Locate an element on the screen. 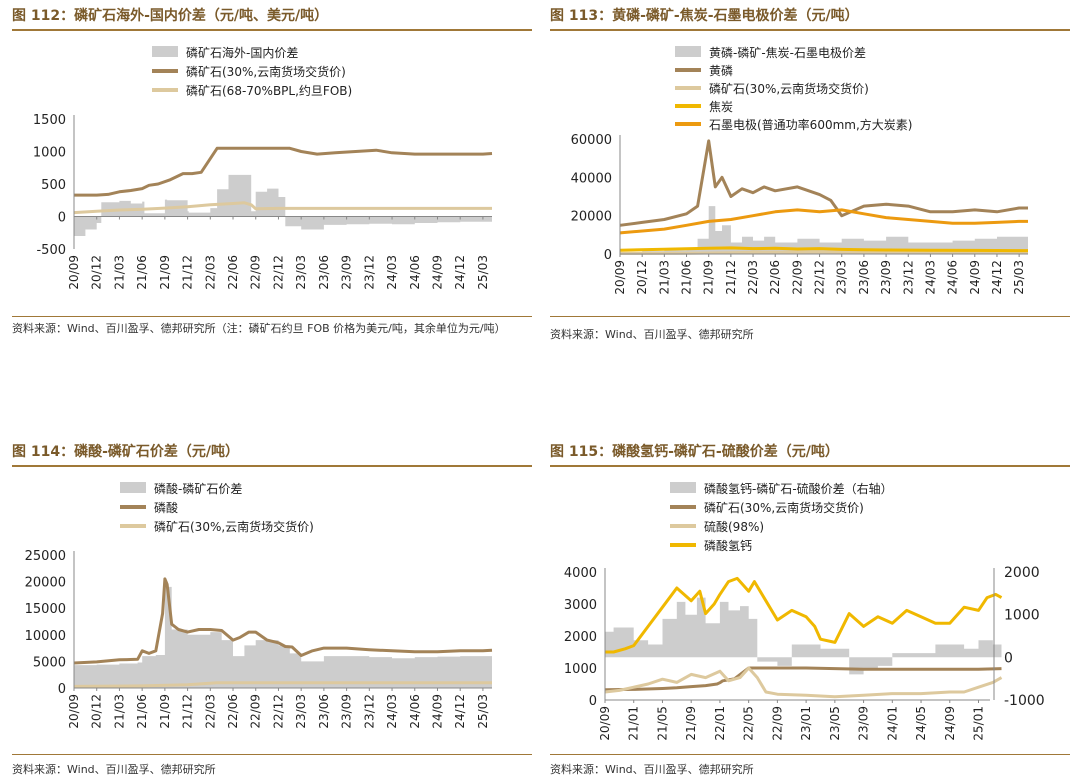 This screenshot has height=784, width=1080. x-tick-label: 24/09 is located at coordinates (438, 272).